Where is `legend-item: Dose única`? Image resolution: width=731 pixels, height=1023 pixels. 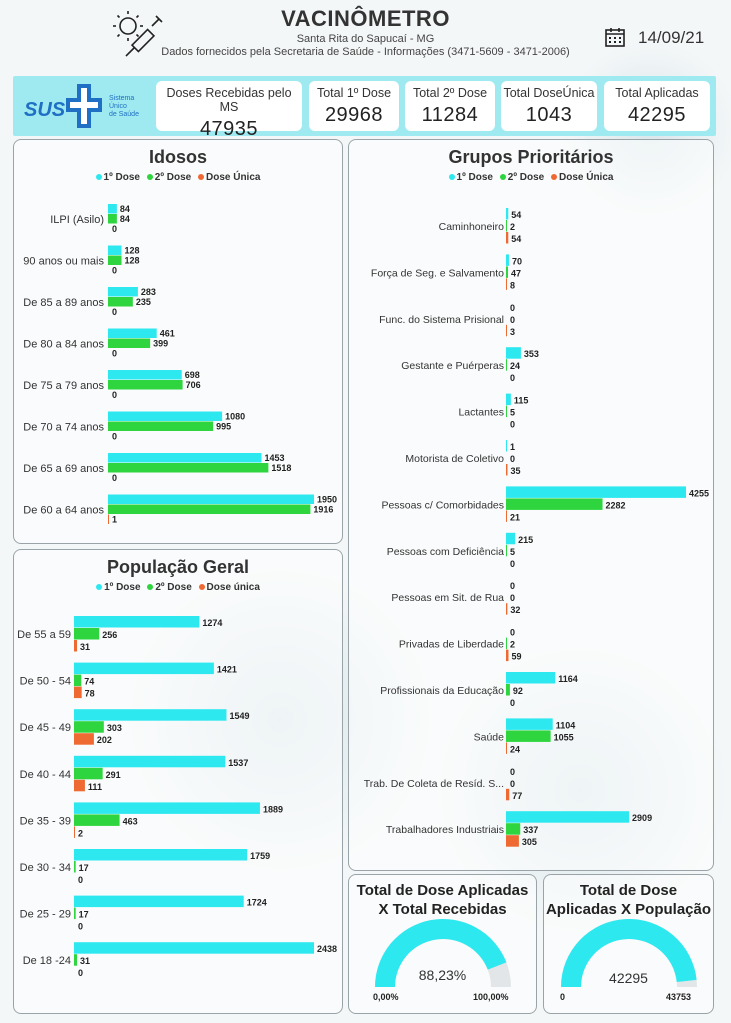
legend-item: Dose única is located at coordinates (229, 587).